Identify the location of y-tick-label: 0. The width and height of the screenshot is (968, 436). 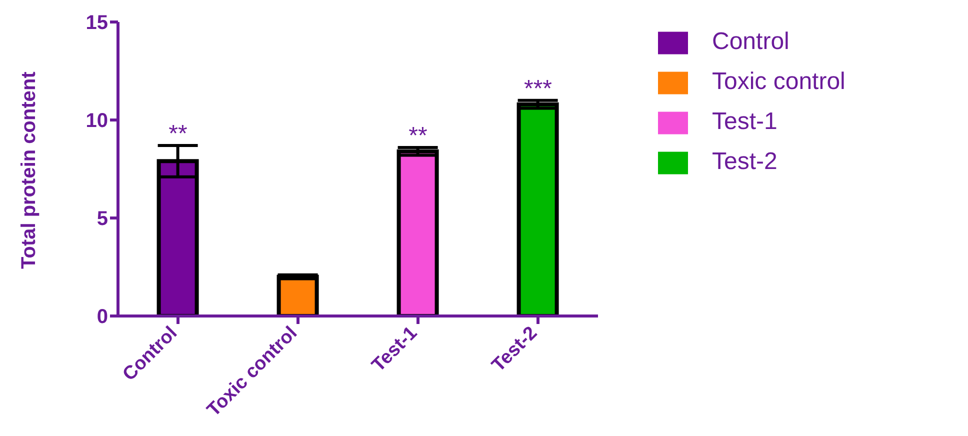
(102, 317).